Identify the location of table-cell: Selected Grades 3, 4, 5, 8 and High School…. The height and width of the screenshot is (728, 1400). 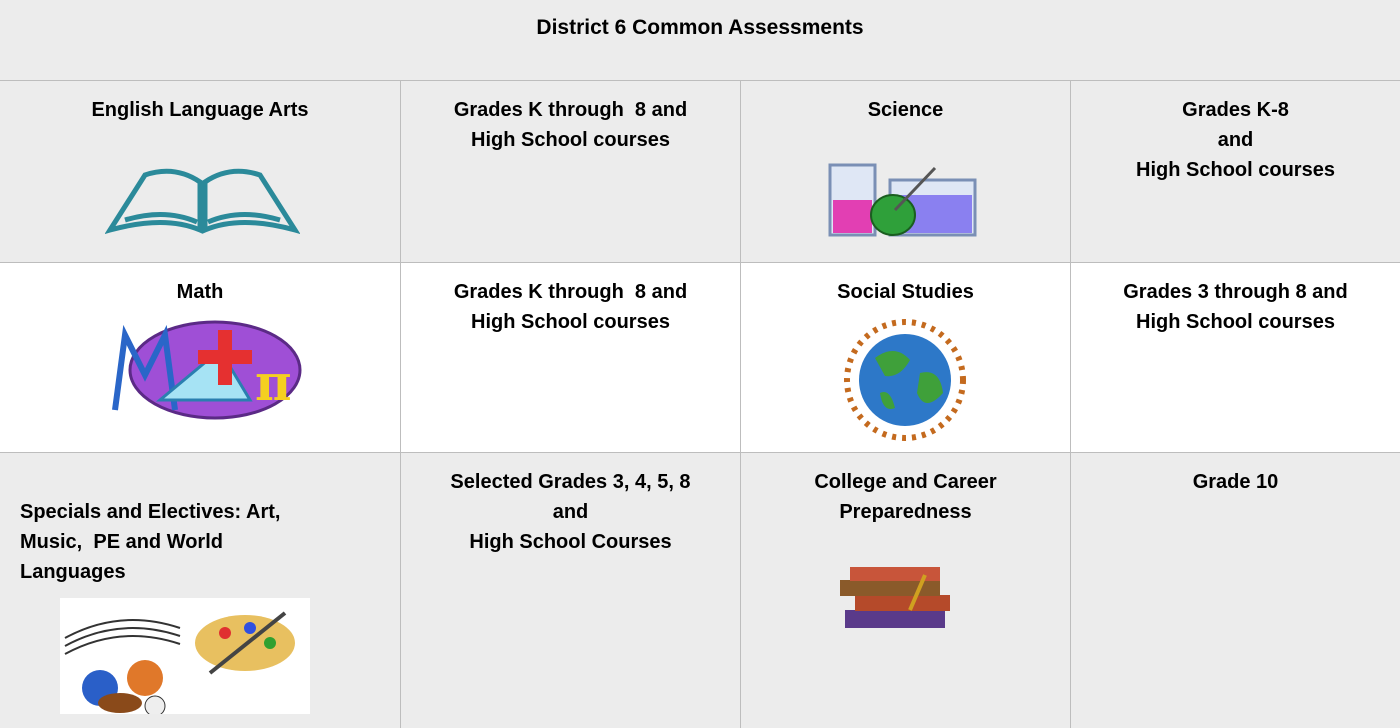
(570, 590).